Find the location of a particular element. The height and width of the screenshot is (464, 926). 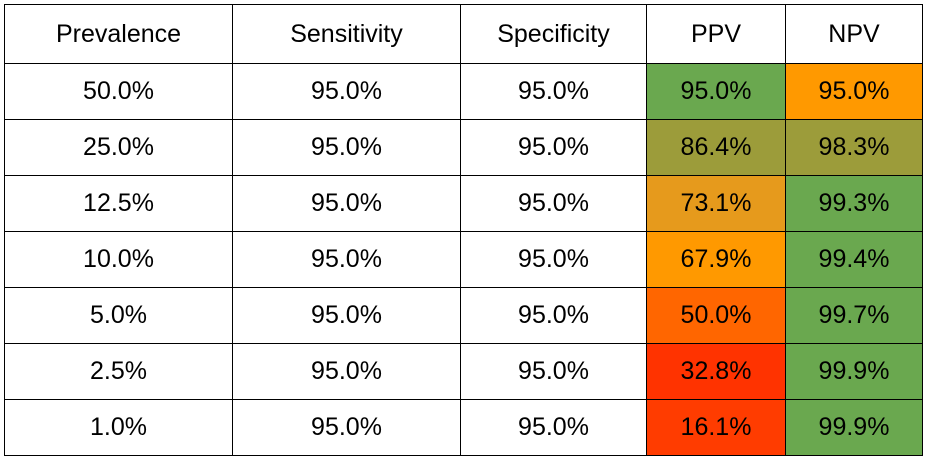

ppv-cell: 86.4% is located at coordinates (716, 147).